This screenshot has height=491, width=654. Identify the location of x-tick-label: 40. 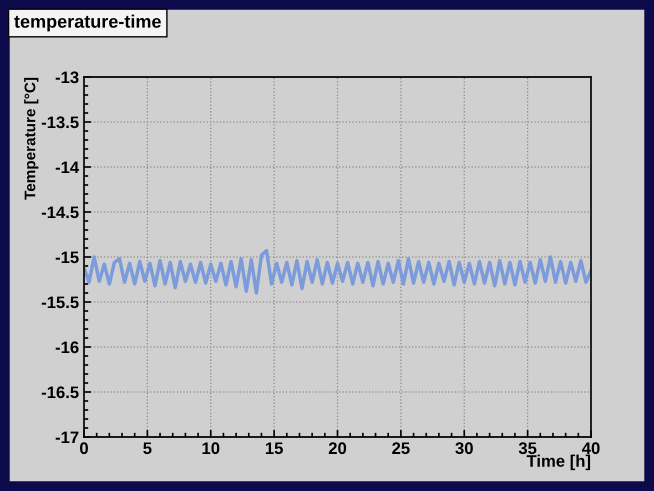
(591, 448).